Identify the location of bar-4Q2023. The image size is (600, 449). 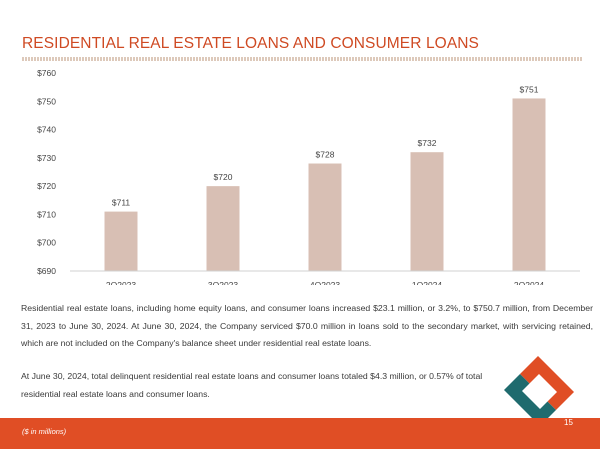
(325, 217).